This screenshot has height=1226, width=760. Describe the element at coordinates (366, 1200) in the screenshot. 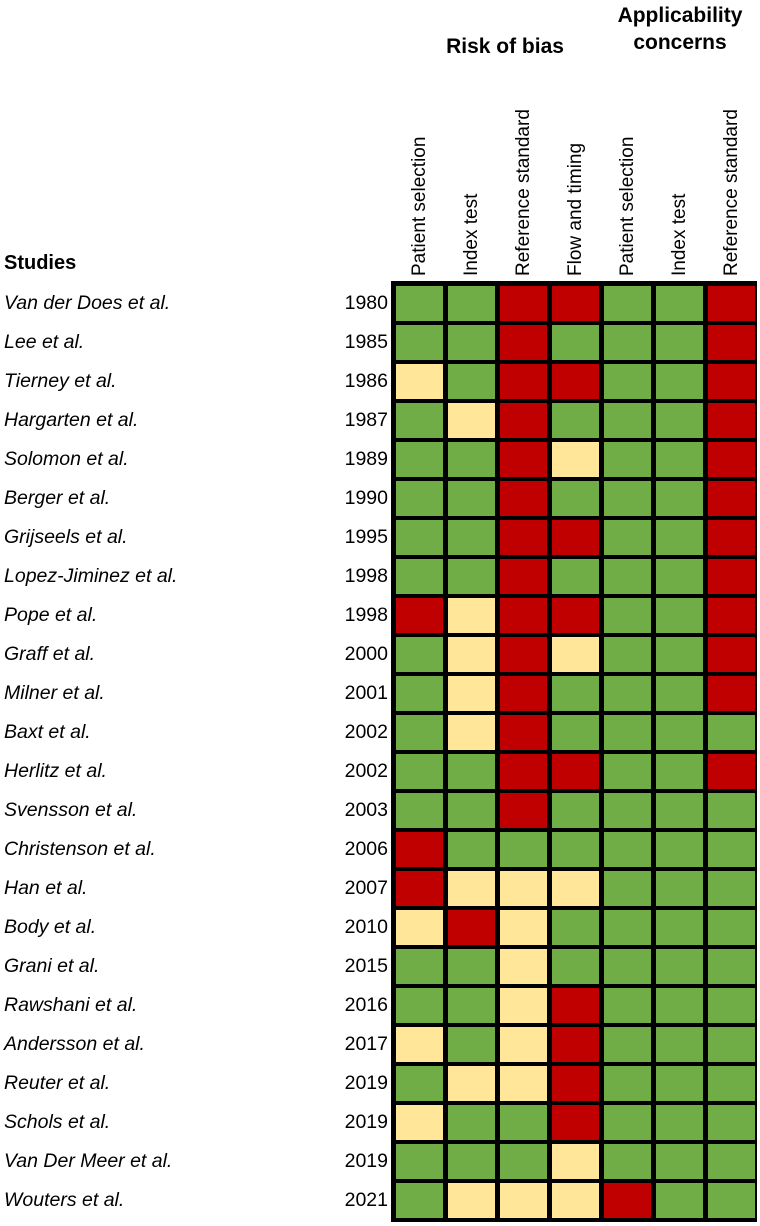

I see `study-year: 2021` at that location.